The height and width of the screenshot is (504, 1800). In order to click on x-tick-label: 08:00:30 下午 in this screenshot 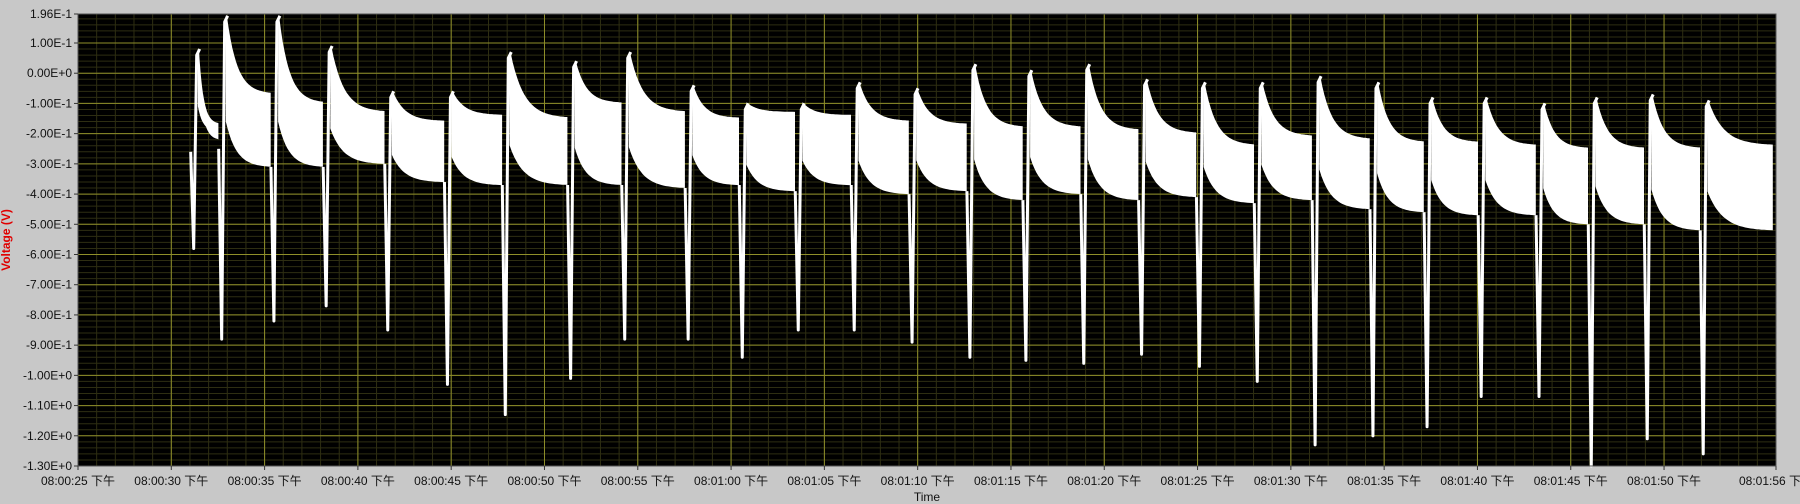, I will do `click(171, 481)`.